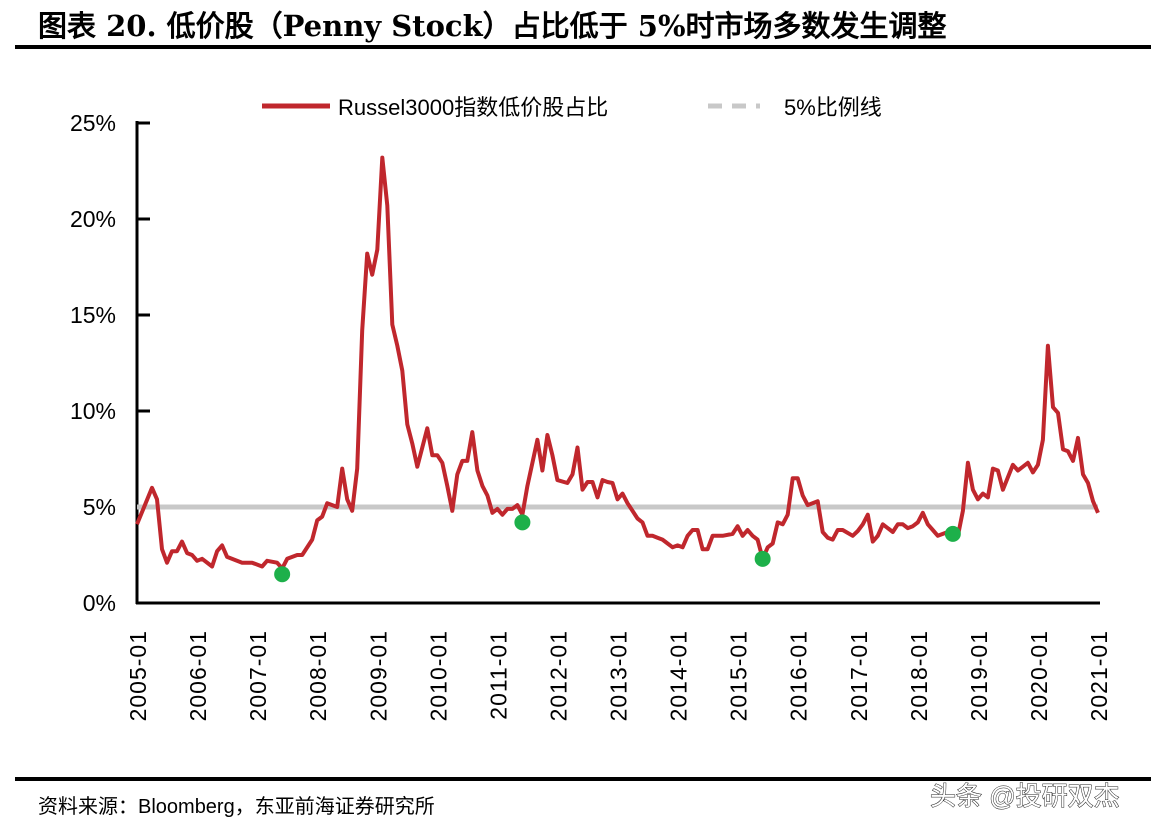  What do you see at coordinates (93, 219) in the screenshot?
I see `y-tick-label: 20%` at bounding box center [93, 219].